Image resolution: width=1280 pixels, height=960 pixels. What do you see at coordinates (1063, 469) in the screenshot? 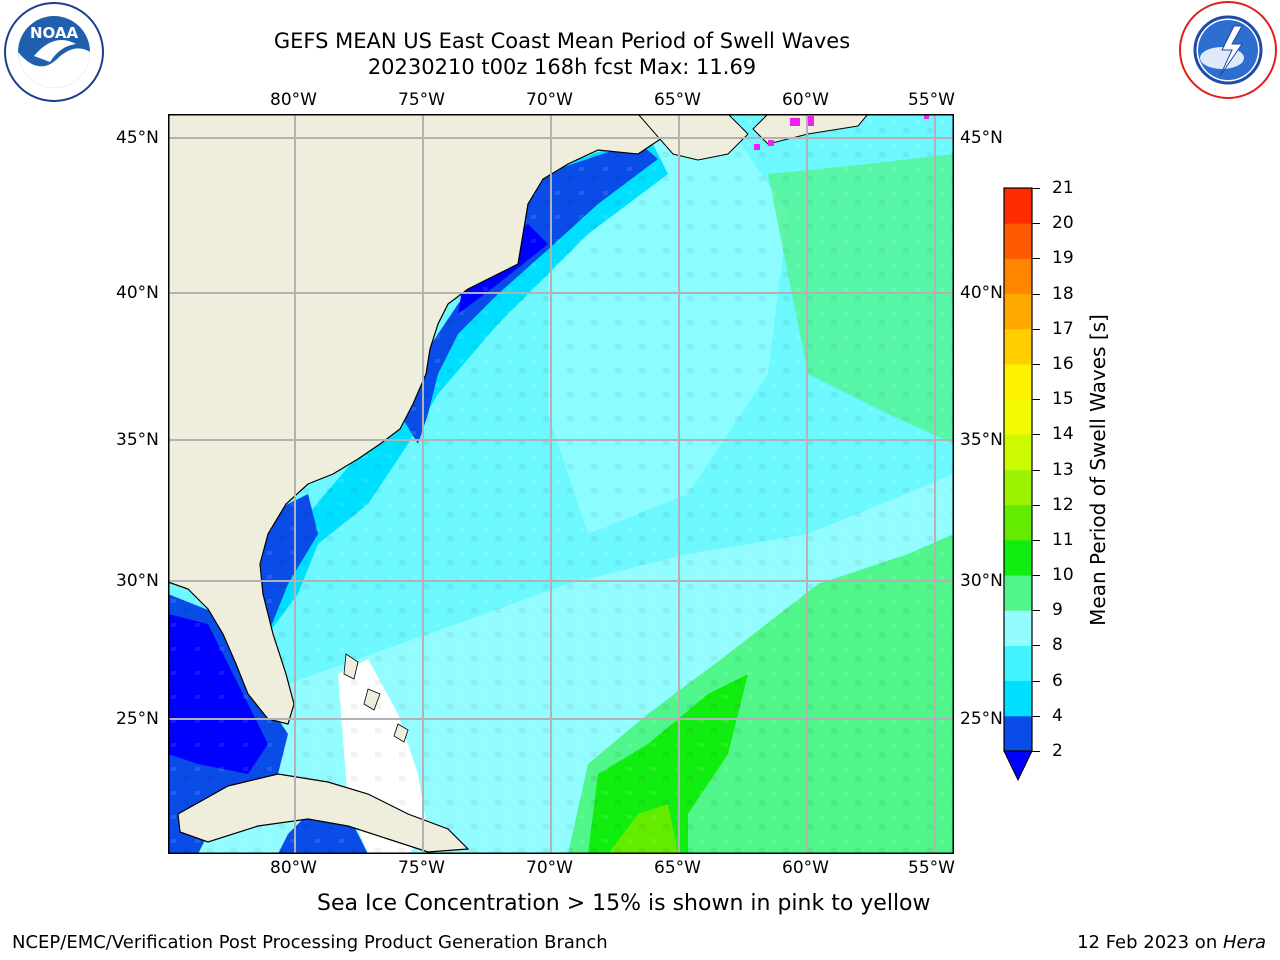
I see `colorbar-tick-label: 13` at bounding box center [1063, 469].